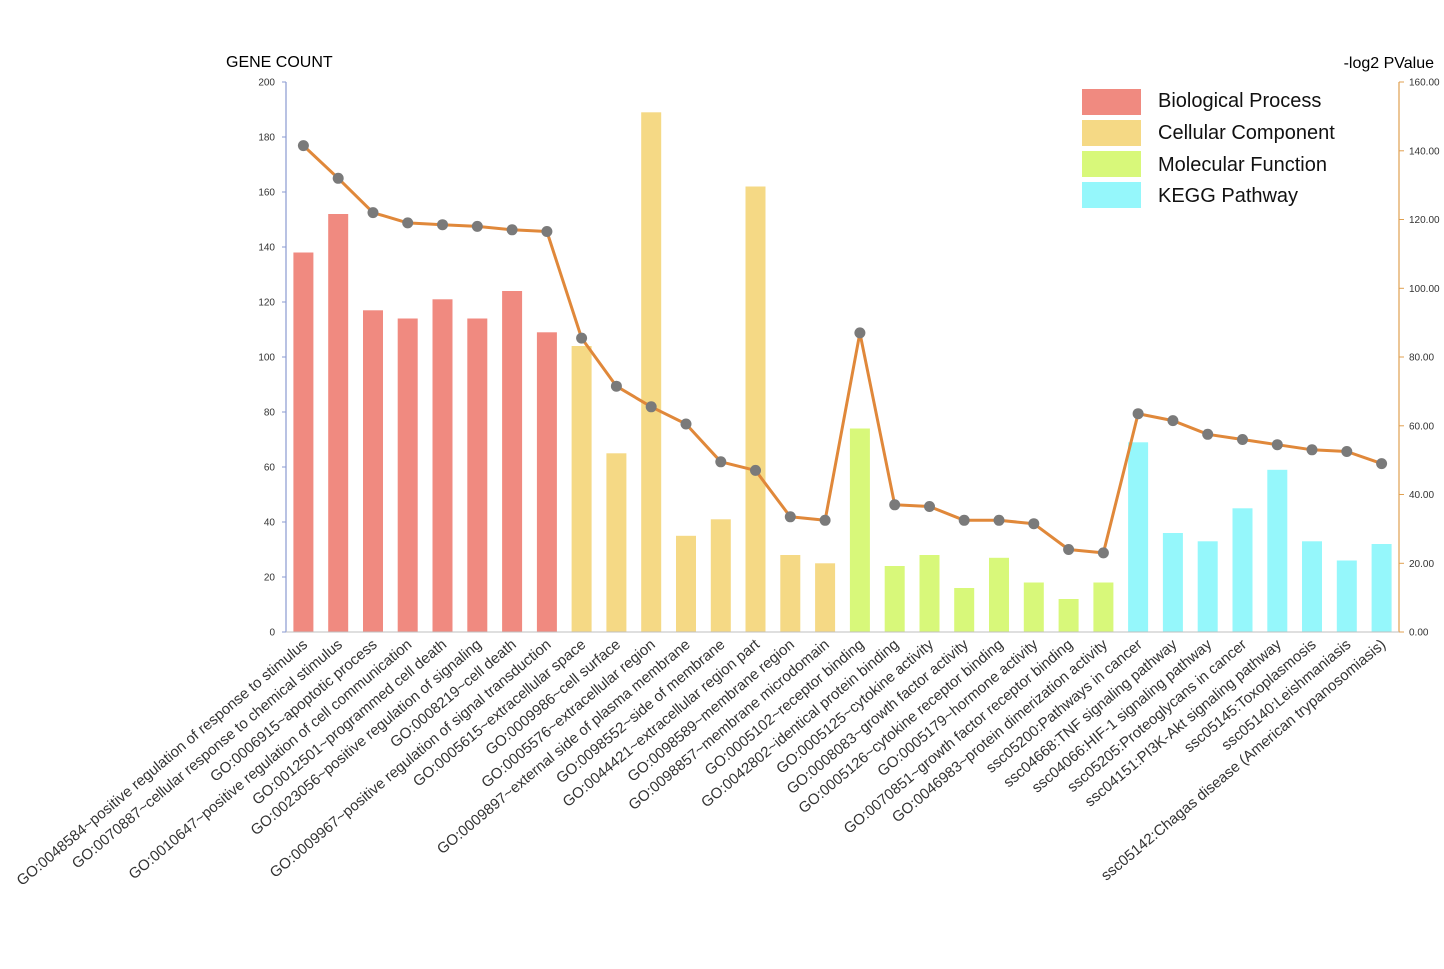 The width and height of the screenshot is (1444, 969). I want to click on left-y-tick-label: 0, so click(272, 633).